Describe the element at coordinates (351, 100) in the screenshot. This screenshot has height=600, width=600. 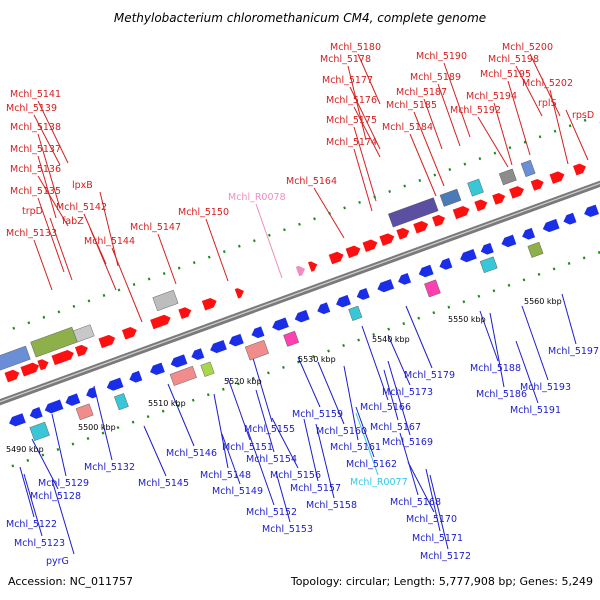
I see `forward-gene-label: Mchl_5176` at that location.